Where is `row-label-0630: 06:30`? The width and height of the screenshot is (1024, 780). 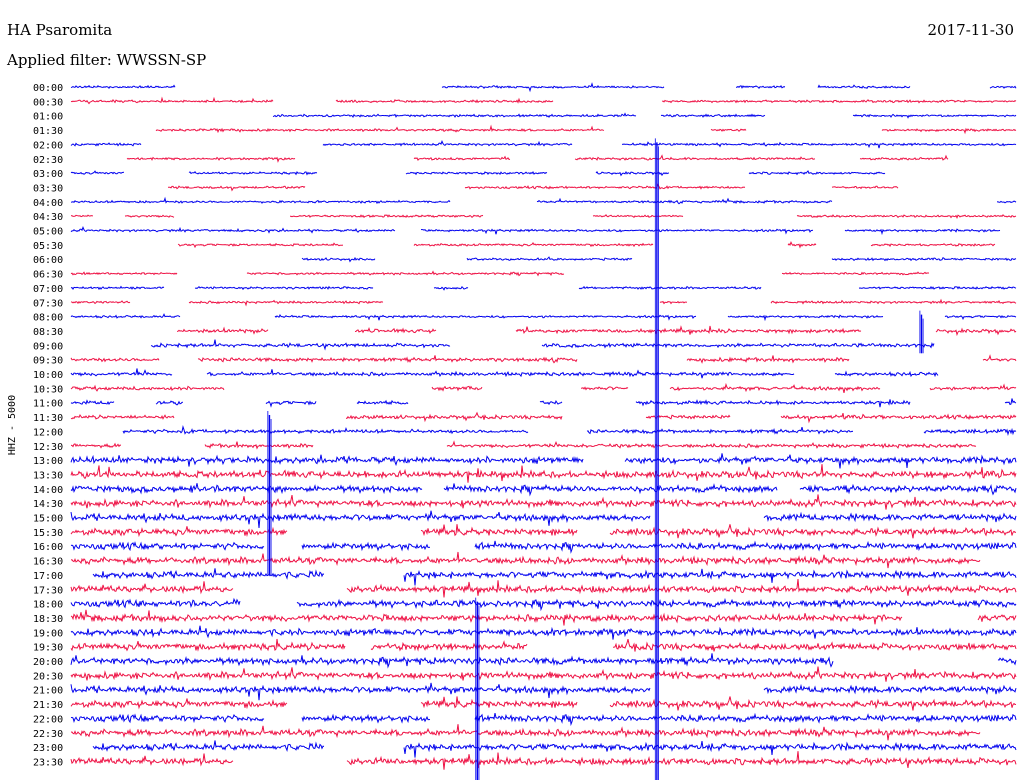 row-label-0630: 06:30 is located at coordinates (48, 275).